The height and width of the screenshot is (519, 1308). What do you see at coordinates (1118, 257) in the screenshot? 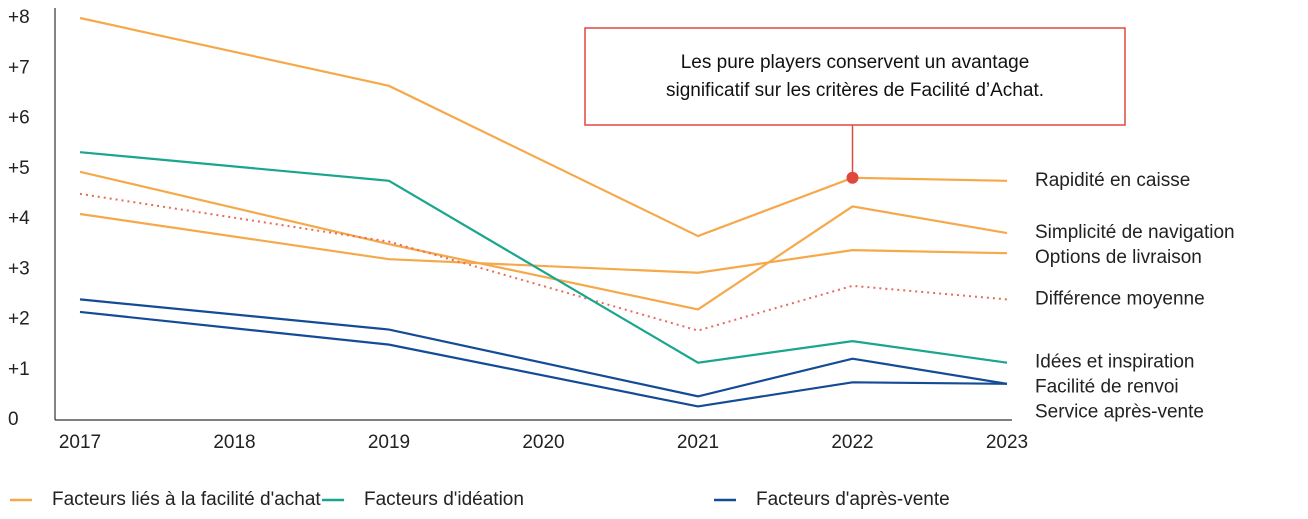
I see `series-label: Options de livraison` at bounding box center [1118, 257].